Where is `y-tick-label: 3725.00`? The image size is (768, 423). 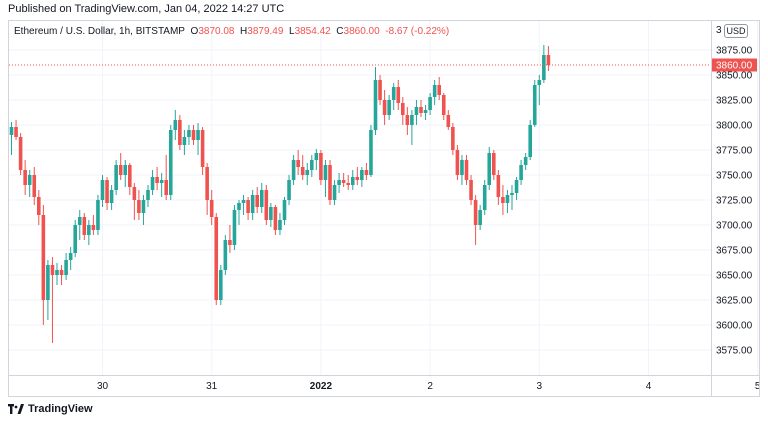 y-tick-label: 3725.00 is located at coordinates (734, 201).